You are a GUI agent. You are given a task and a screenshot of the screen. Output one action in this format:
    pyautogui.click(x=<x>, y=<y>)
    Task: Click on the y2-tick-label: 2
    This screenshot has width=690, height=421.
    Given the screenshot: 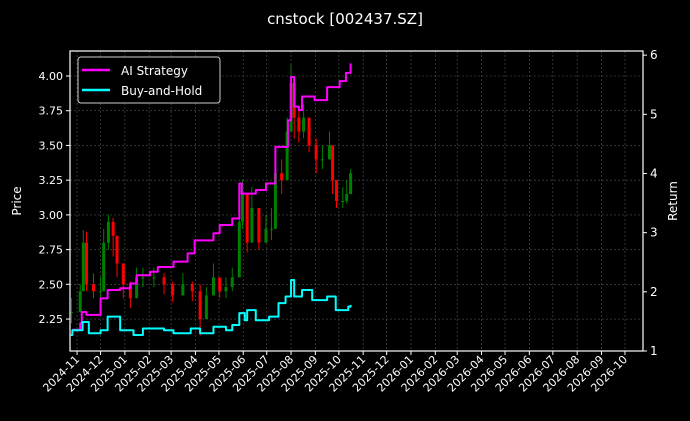 What is the action you would take?
    pyautogui.click(x=654, y=292)
    